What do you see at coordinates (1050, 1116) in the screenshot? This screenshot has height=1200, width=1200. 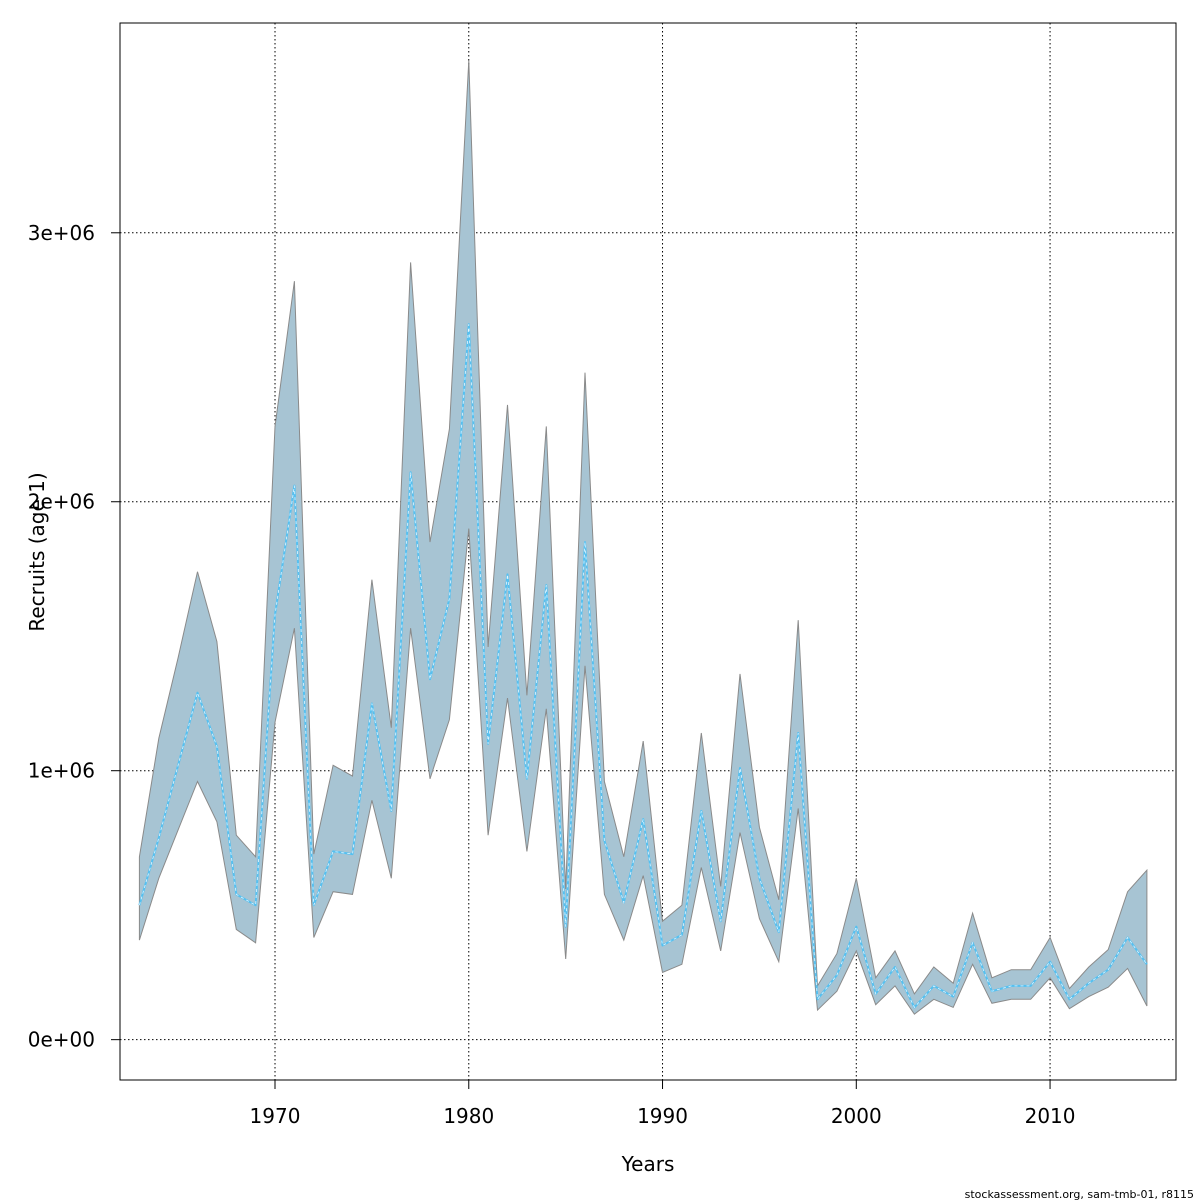 I see `x-tick-label: 2010` at bounding box center [1050, 1116].